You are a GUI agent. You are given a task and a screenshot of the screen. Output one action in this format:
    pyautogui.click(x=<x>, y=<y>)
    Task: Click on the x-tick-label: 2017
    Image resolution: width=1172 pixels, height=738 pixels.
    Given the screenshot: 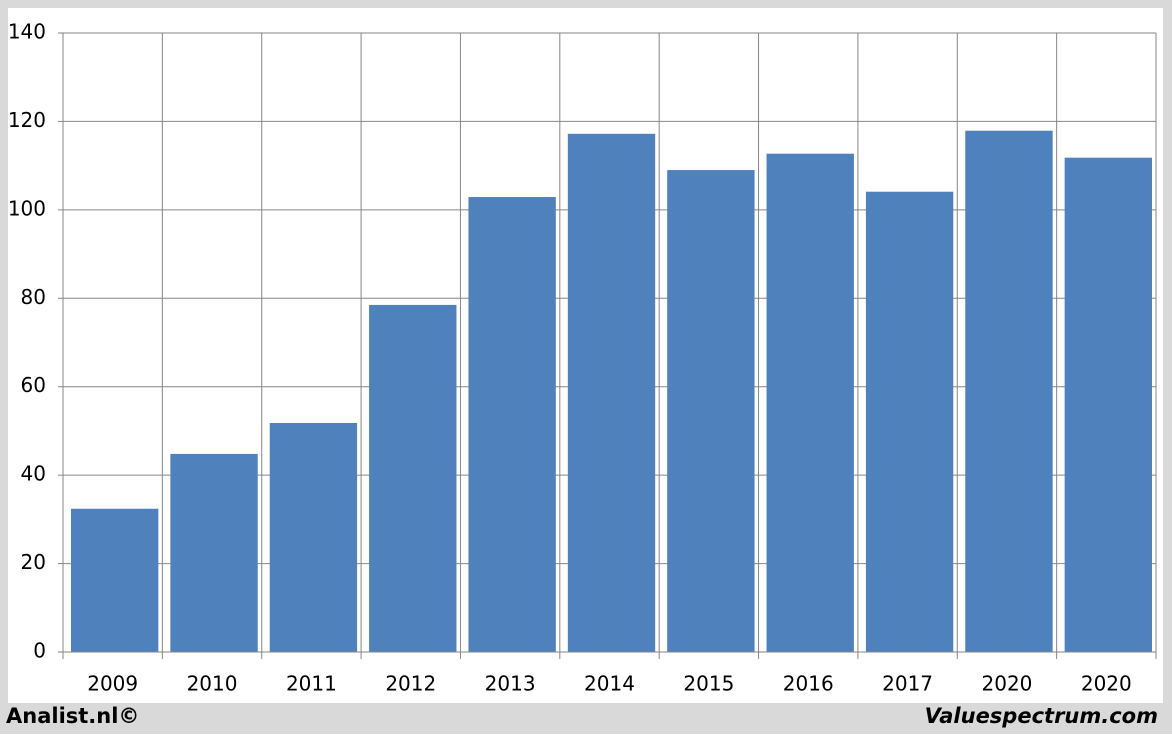 What is the action you would take?
    pyautogui.click(x=907, y=684)
    